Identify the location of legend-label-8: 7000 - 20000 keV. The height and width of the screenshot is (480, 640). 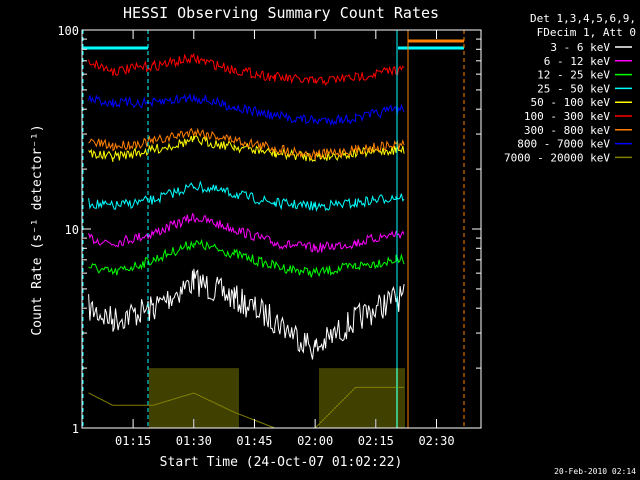
(557, 157).